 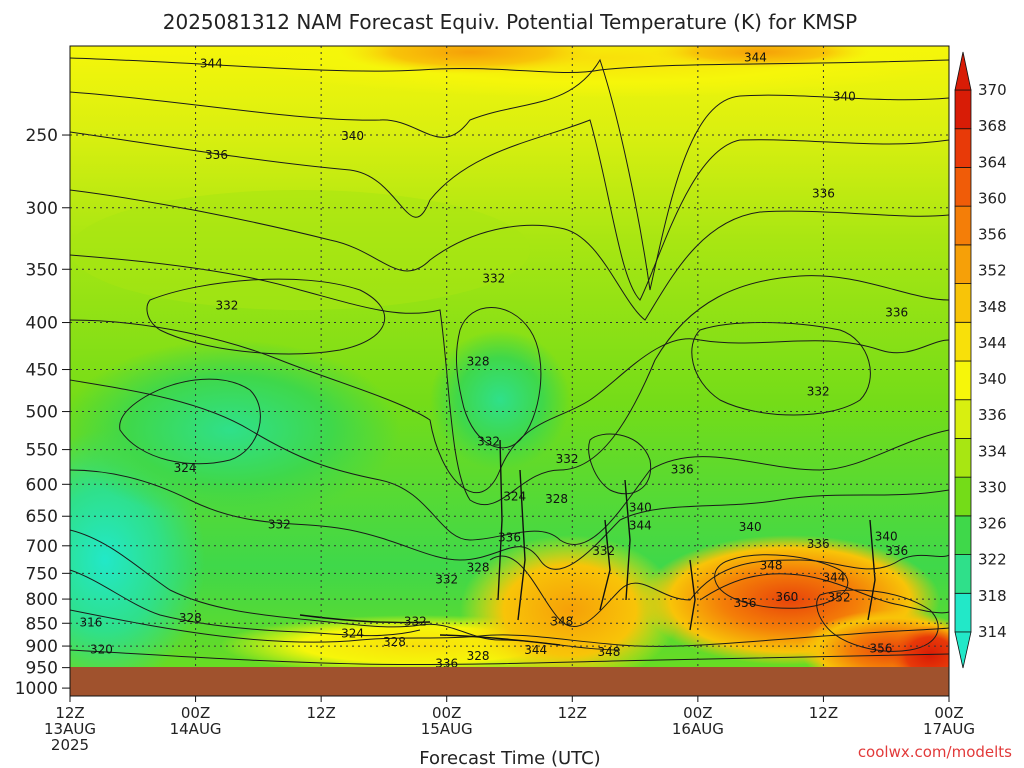 What do you see at coordinates (42, 600) in the screenshot?
I see `y-tick-label: 800` at bounding box center [42, 600].